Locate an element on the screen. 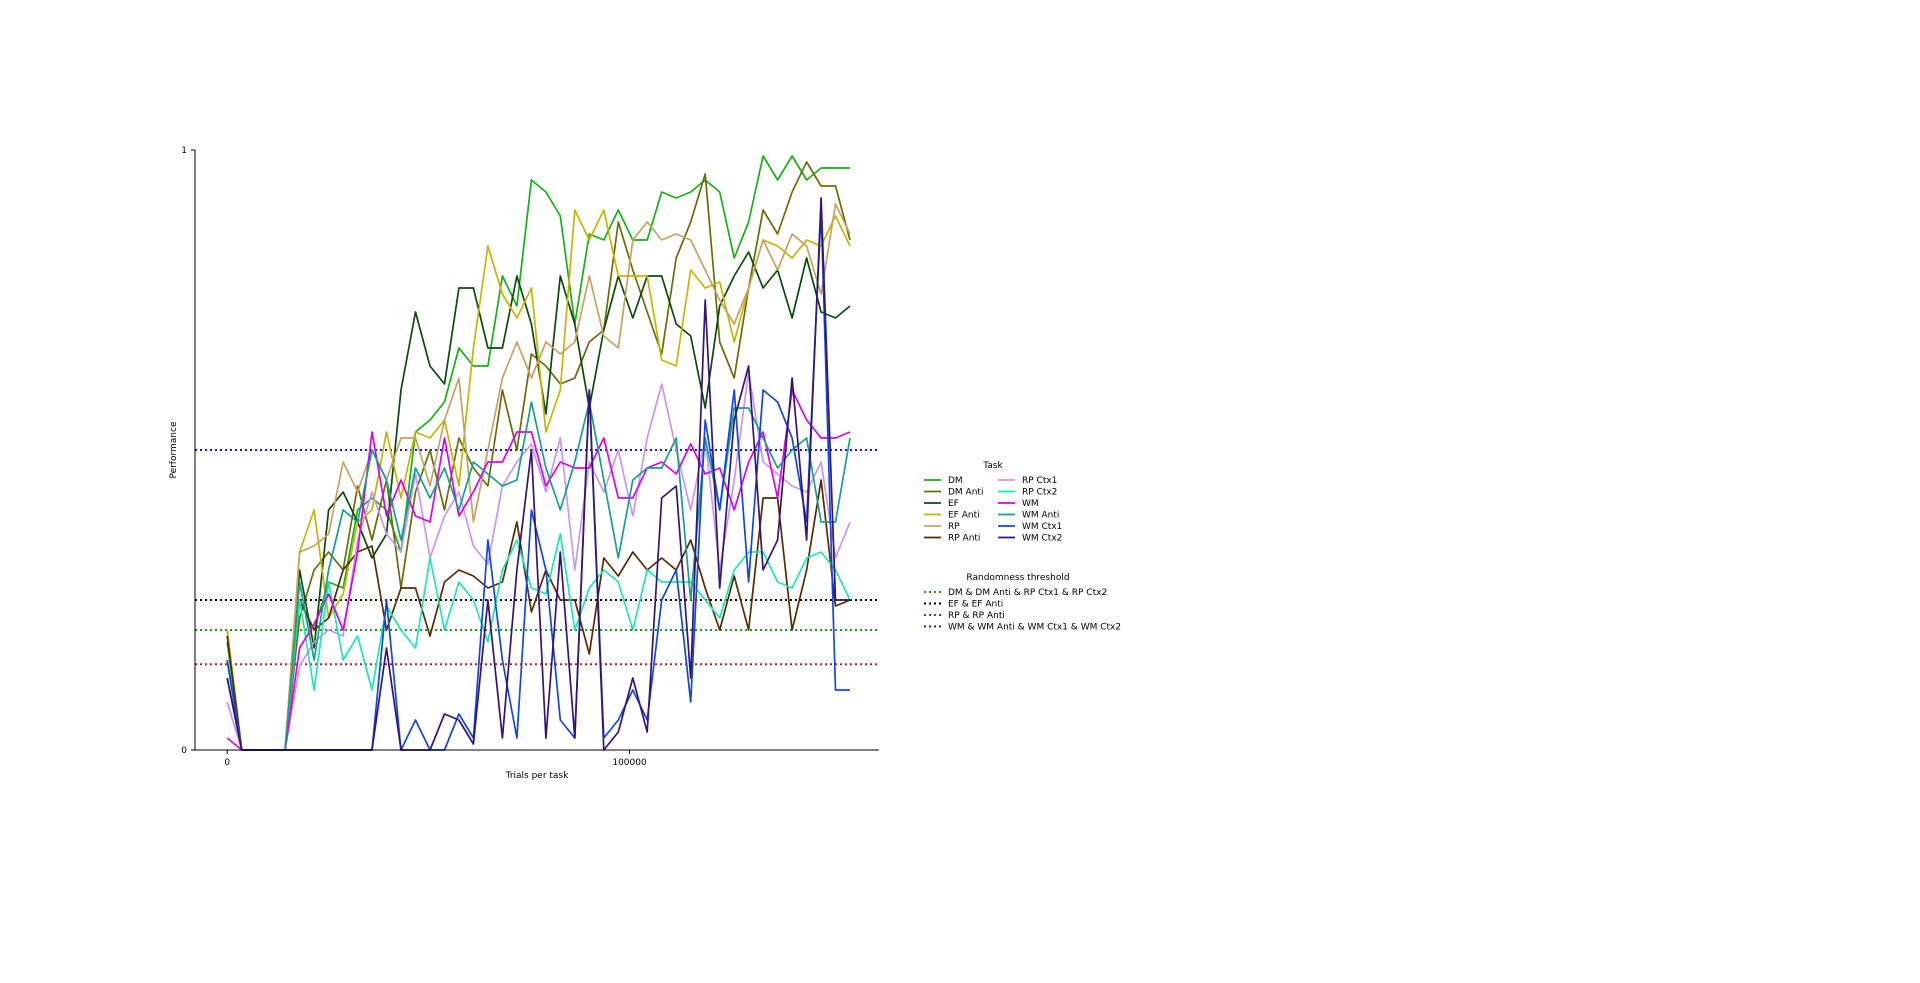 Image resolution: width=1920 pixels, height=983 pixels. legend-entry-label: DM Anti is located at coordinates (965, 493).